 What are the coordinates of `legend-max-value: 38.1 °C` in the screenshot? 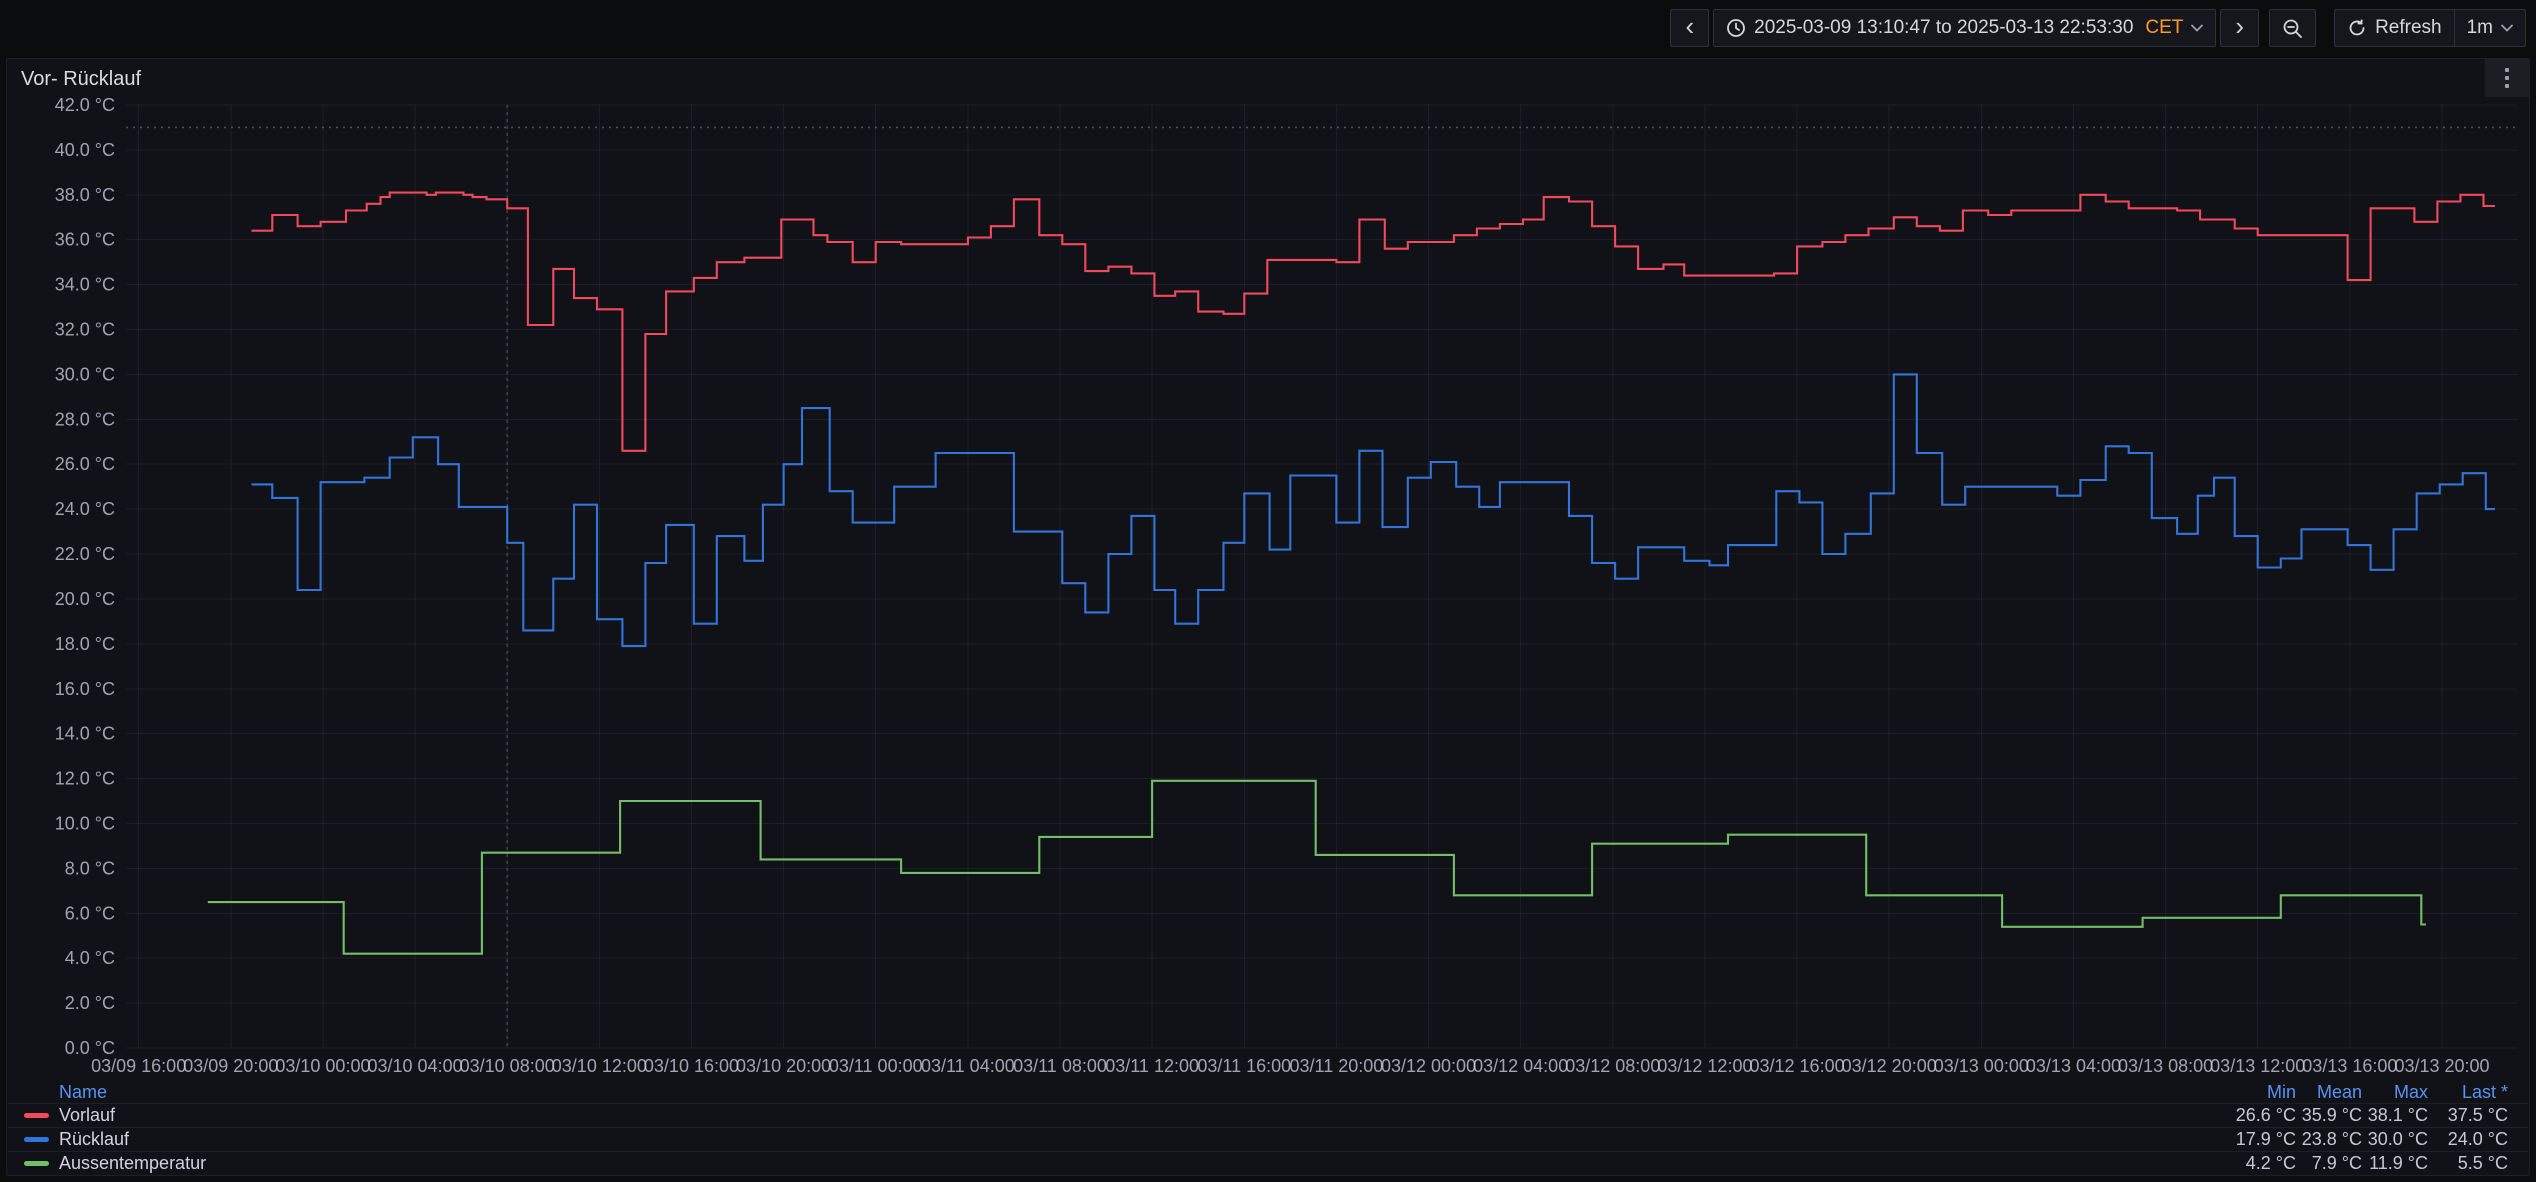 It's located at (2397, 1115).